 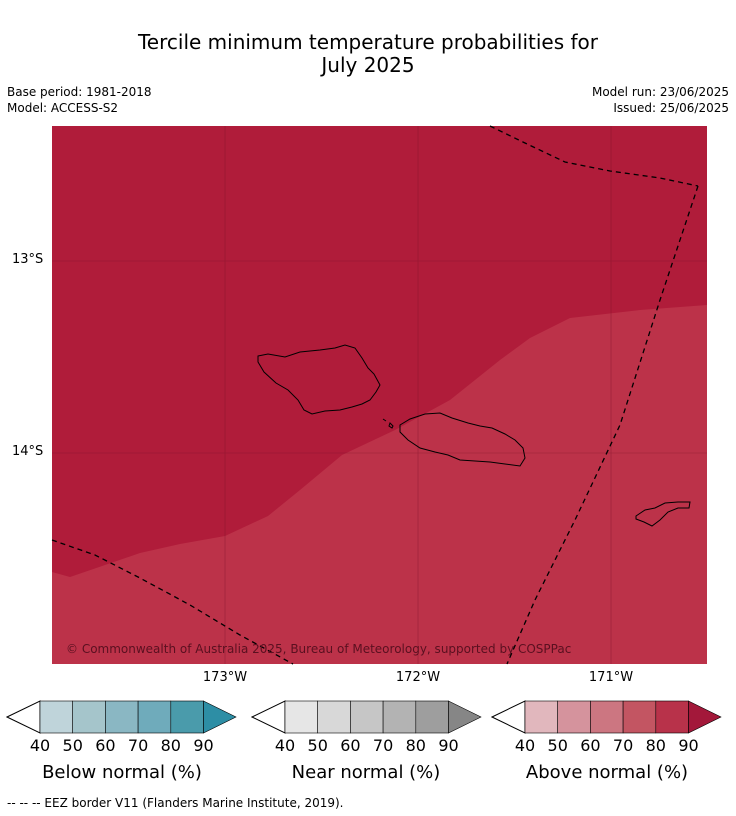 What do you see at coordinates (105, 745) in the screenshot?
I see `tick-below-60: 60` at bounding box center [105, 745].